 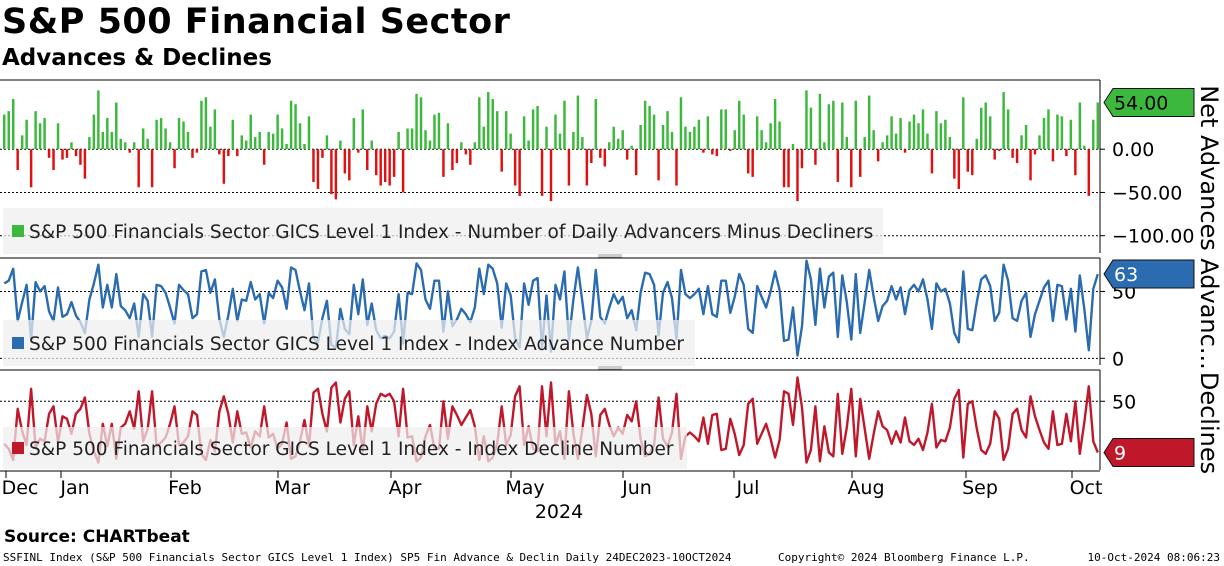 I want to click on x-tick-label: Jul, so click(x=748, y=488).